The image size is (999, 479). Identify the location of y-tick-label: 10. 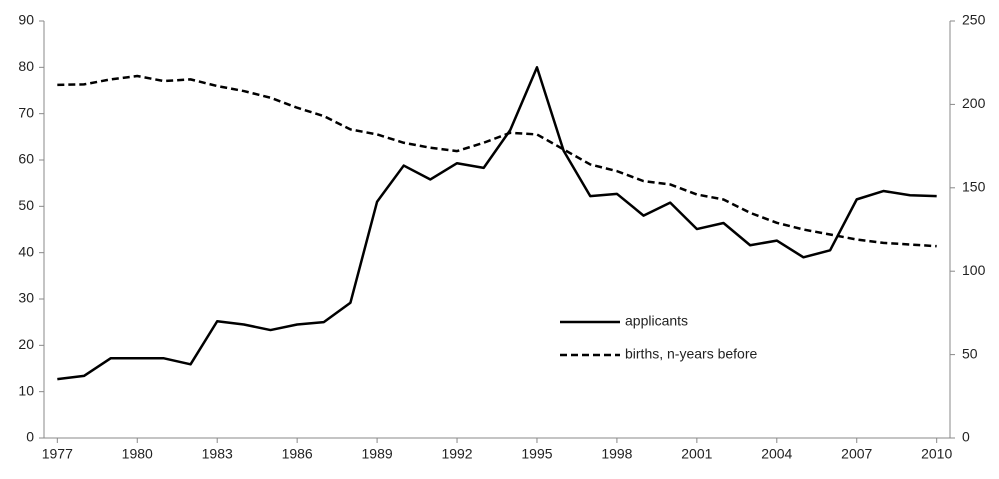
(26, 390).